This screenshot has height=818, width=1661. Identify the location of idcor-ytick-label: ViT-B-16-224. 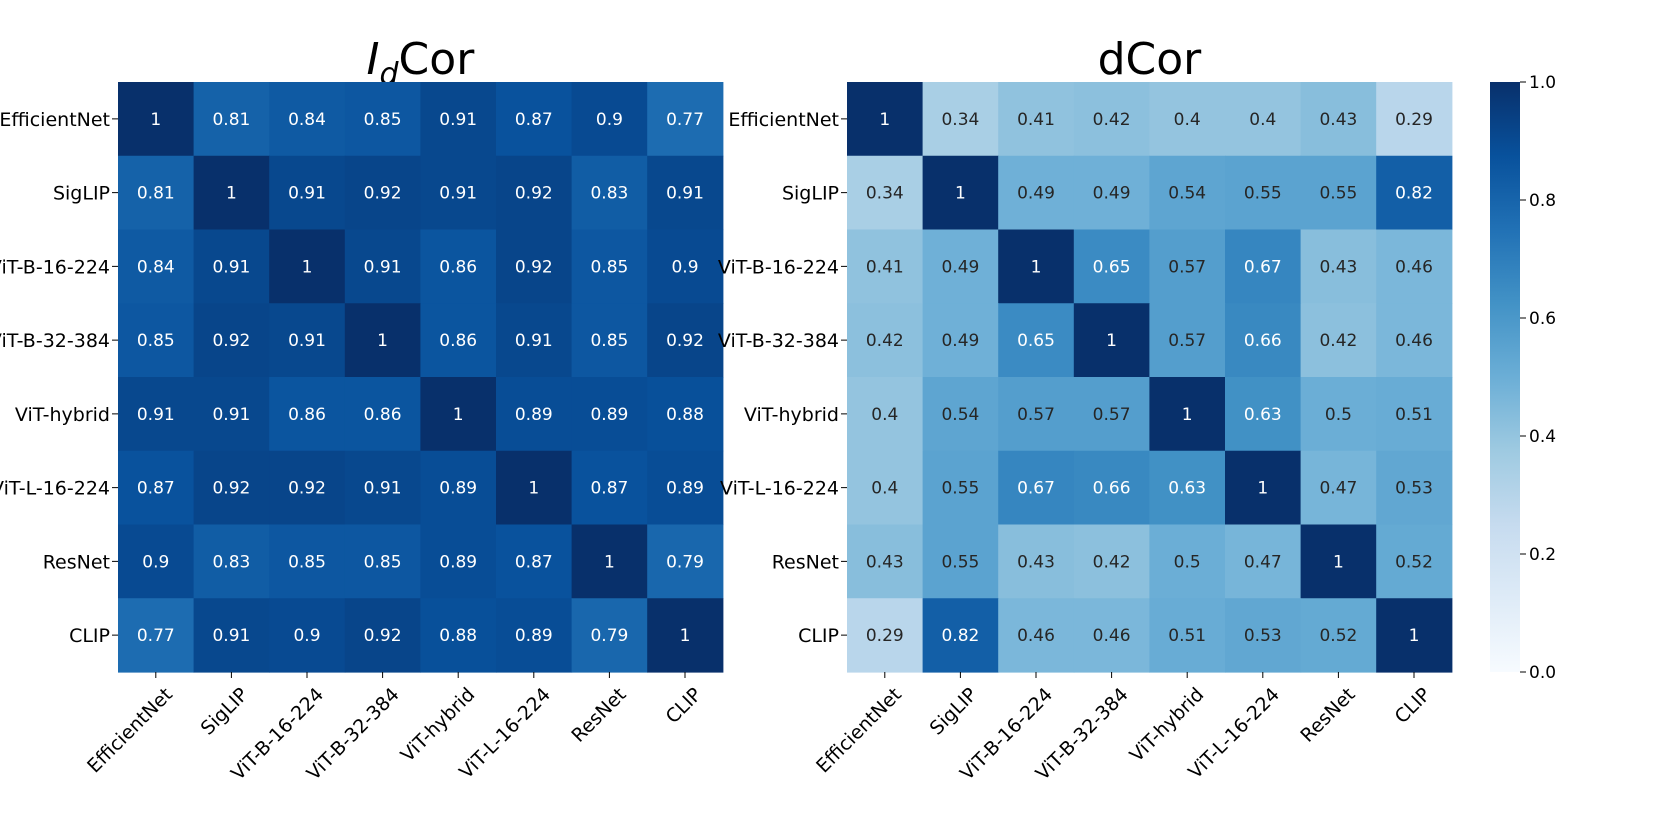
(55, 267).